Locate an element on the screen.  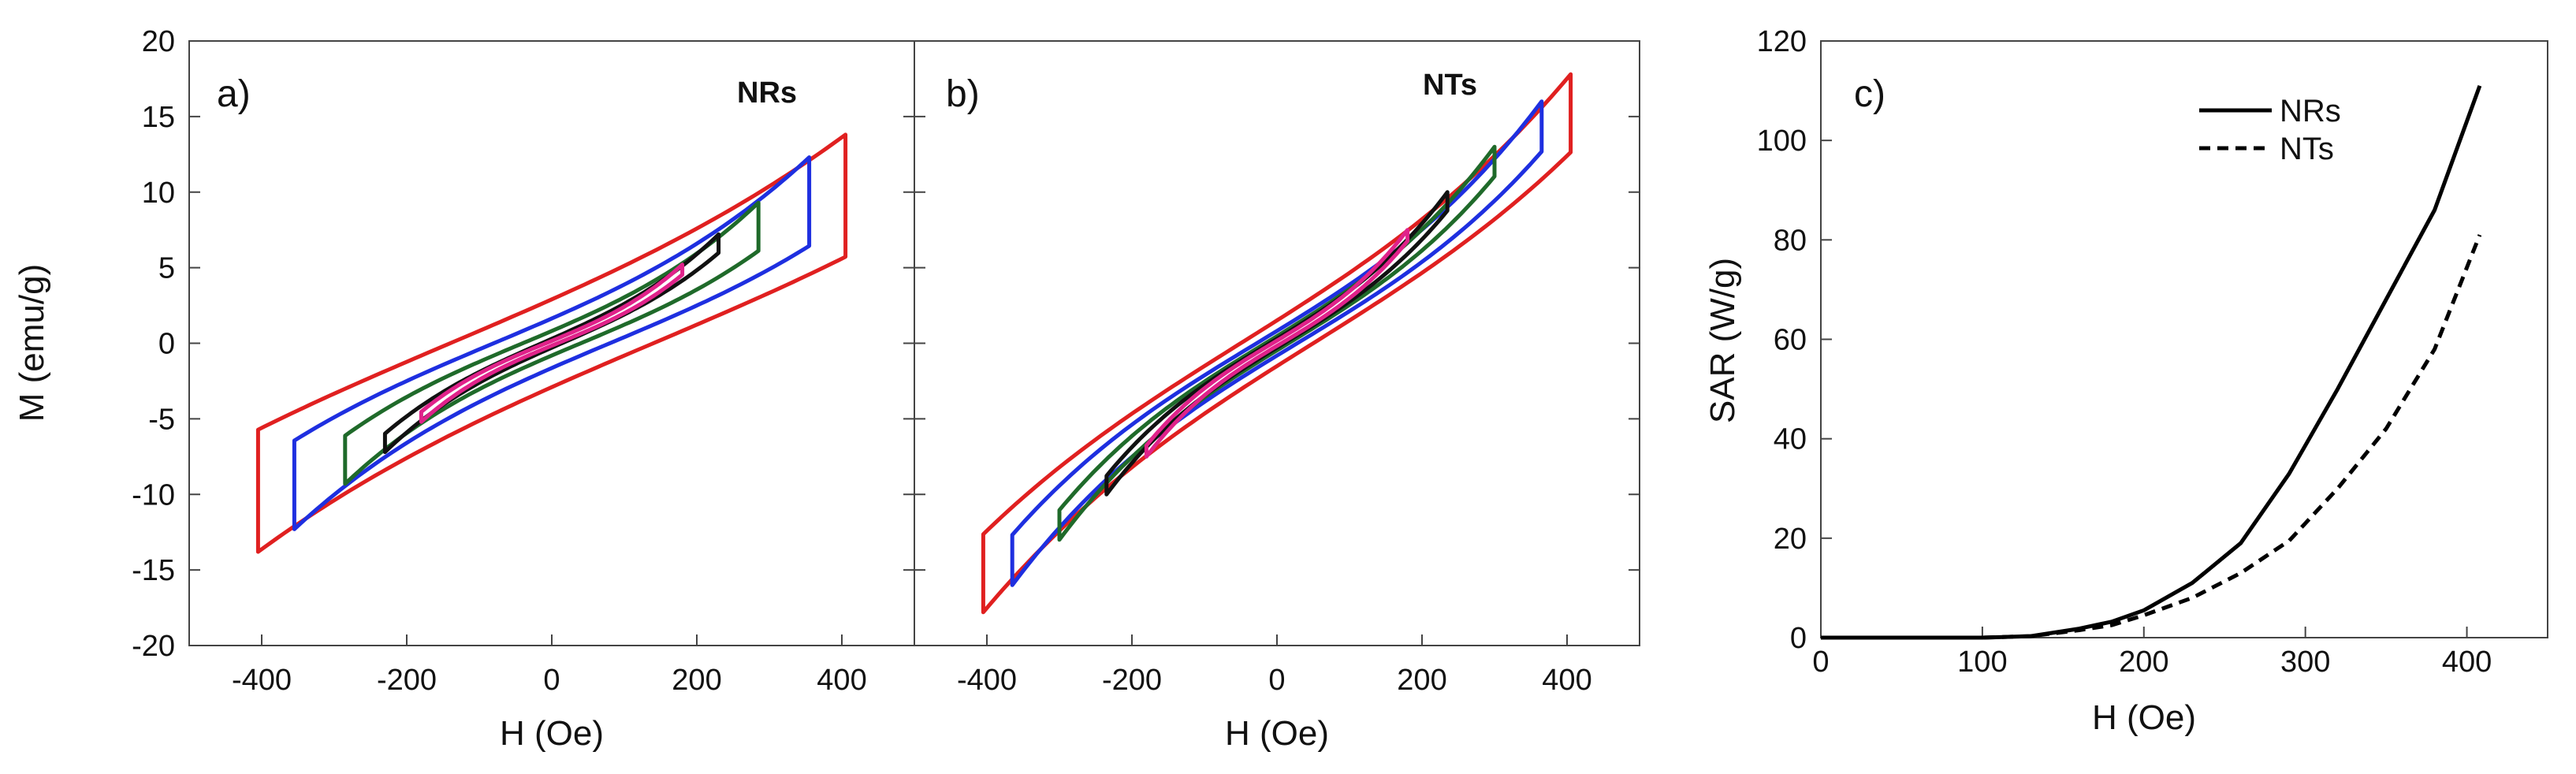
panel-a-y-axis-title: M (emu/g) is located at coordinates (32, 343).